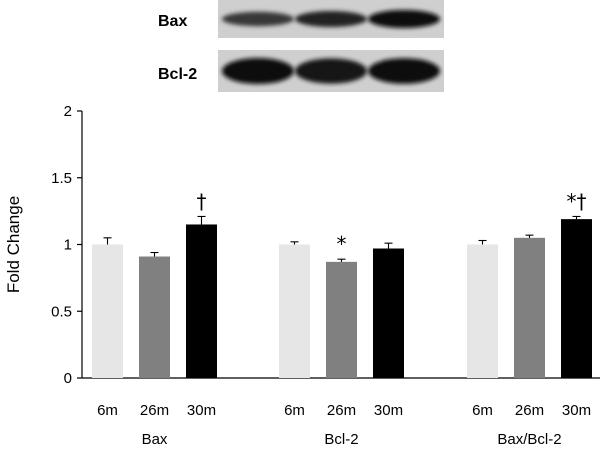 The height and width of the screenshot is (453, 600). I want to click on x-category-labels: 6m 26m 30m 6m 26m 30m 6m 26m 30m, so click(344, 410).